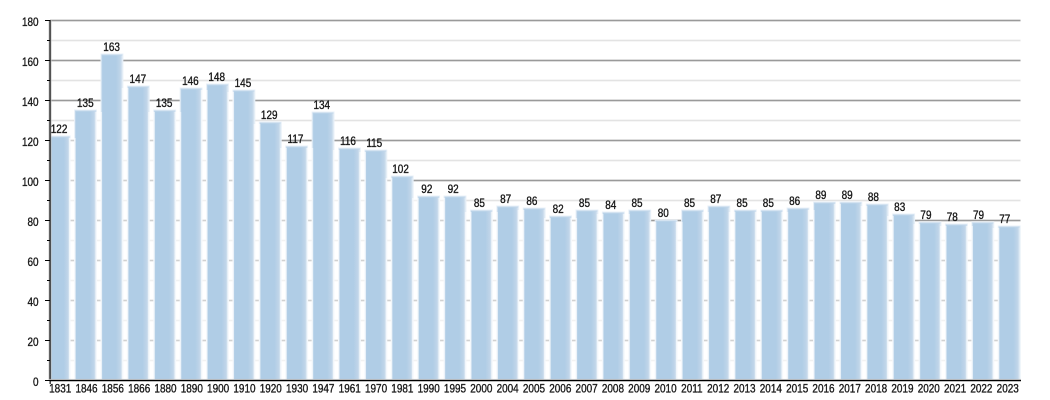  Describe the element at coordinates (558, 209) in the screenshot. I see `svg-text: 82` at that location.